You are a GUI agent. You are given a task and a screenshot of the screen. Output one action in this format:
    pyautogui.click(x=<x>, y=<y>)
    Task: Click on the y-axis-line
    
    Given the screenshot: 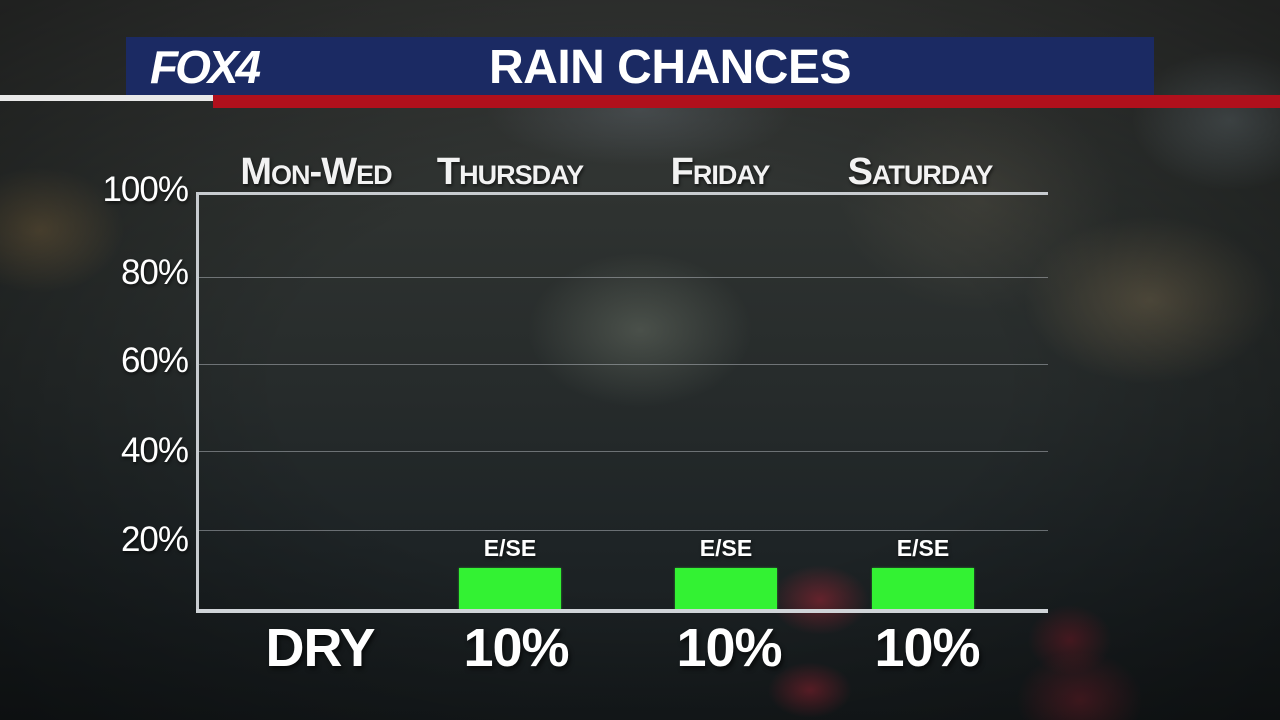 What is the action you would take?
    pyautogui.click(x=197, y=402)
    